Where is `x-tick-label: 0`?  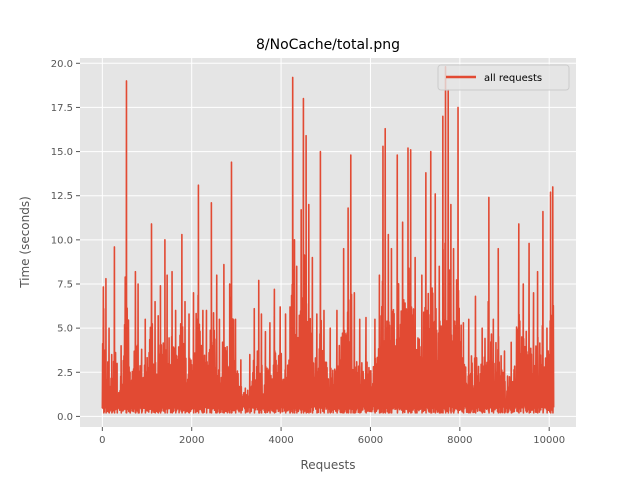 x-tick-label: 0 is located at coordinates (102, 440).